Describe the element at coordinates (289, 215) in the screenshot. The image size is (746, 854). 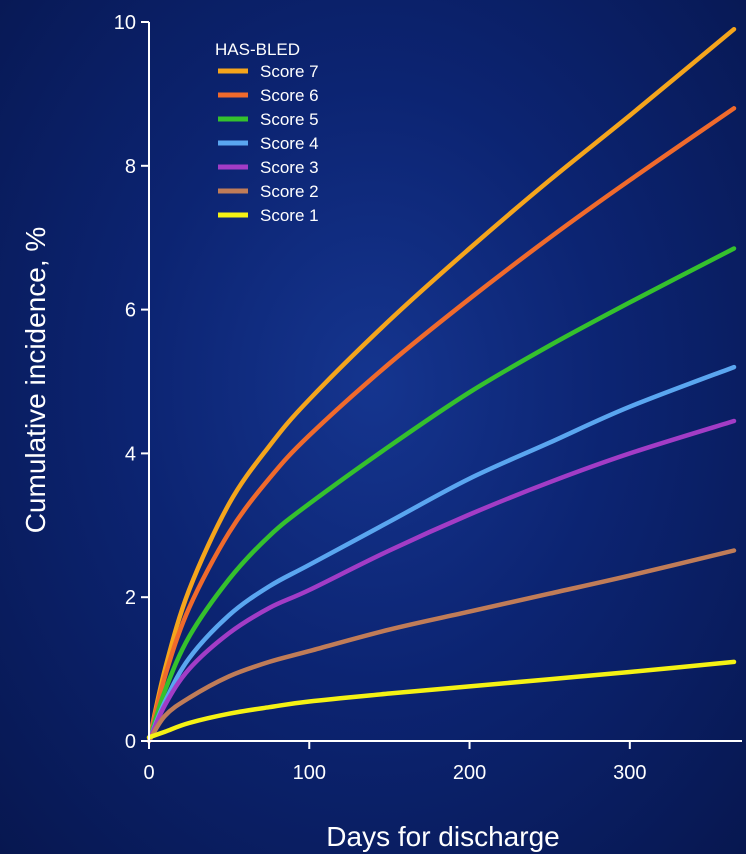
I see `legend-label: Score 1` at that location.